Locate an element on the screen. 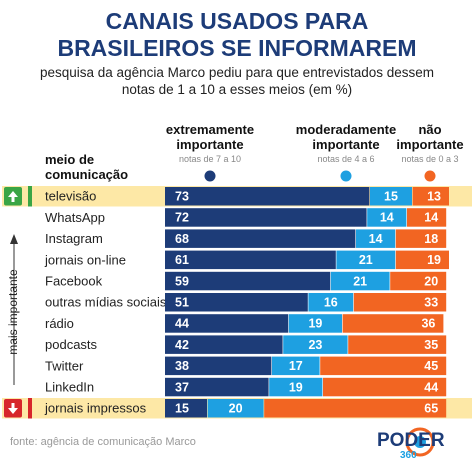  legend-label: moderadamente importante is located at coordinates (346, 137).